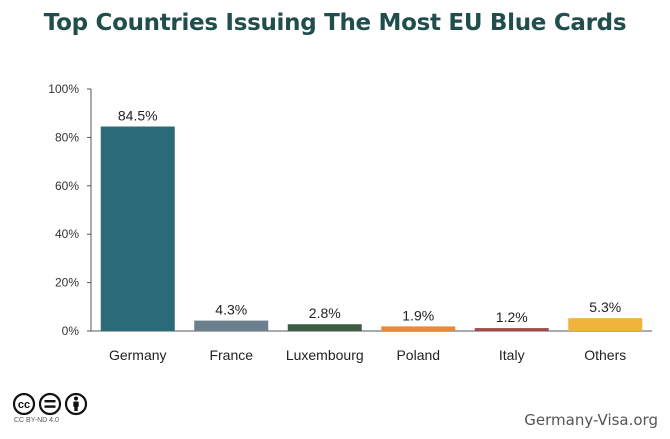 This screenshot has width=670, height=439. What do you see at coordinates (36, 420) in the screenshot?
I see `license-text: CC BY-ND 4.0` at bounding box center [36, 420].